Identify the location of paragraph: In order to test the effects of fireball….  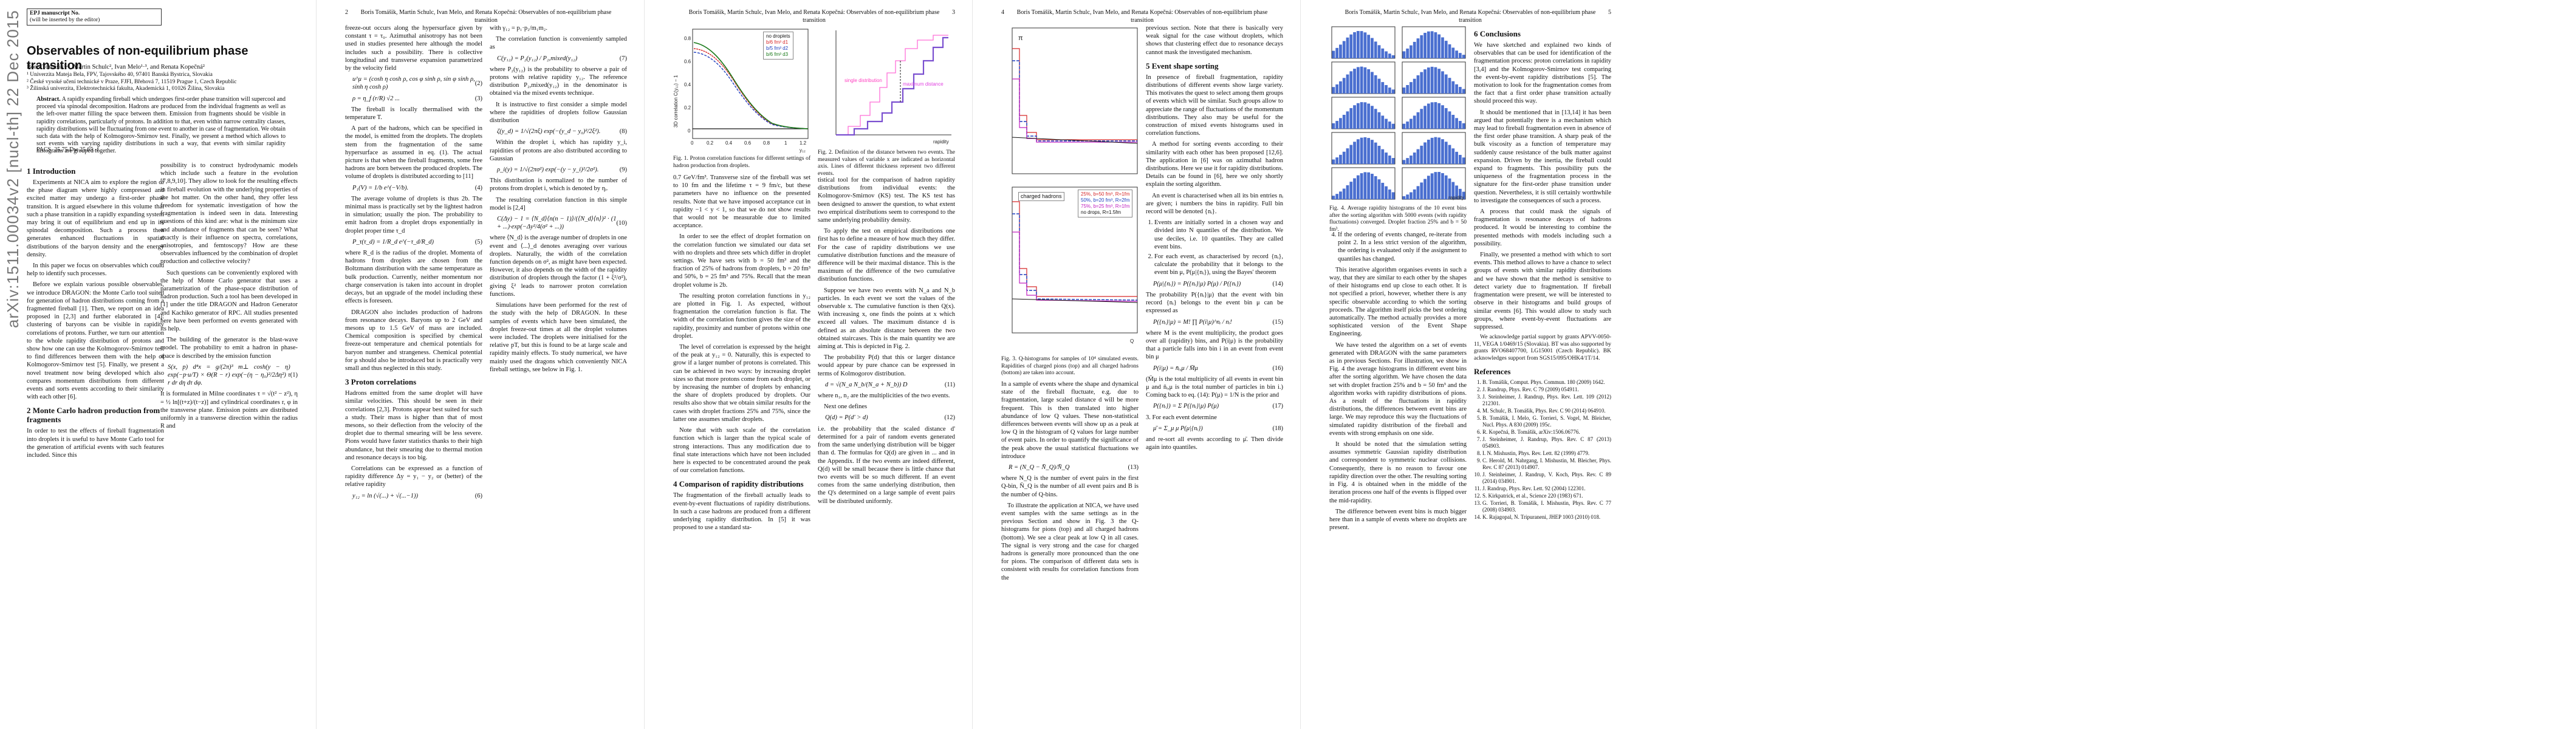
(95, 444).